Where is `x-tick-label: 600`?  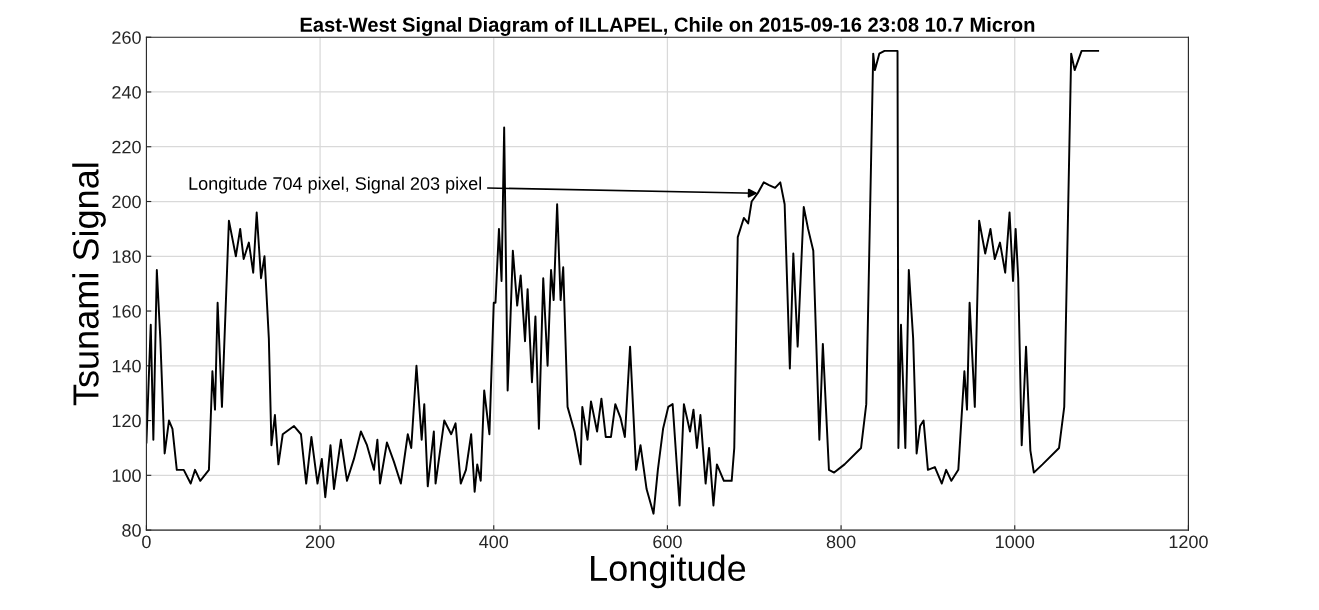
x-tick-label: 600 is located at coordinates (667, 542).